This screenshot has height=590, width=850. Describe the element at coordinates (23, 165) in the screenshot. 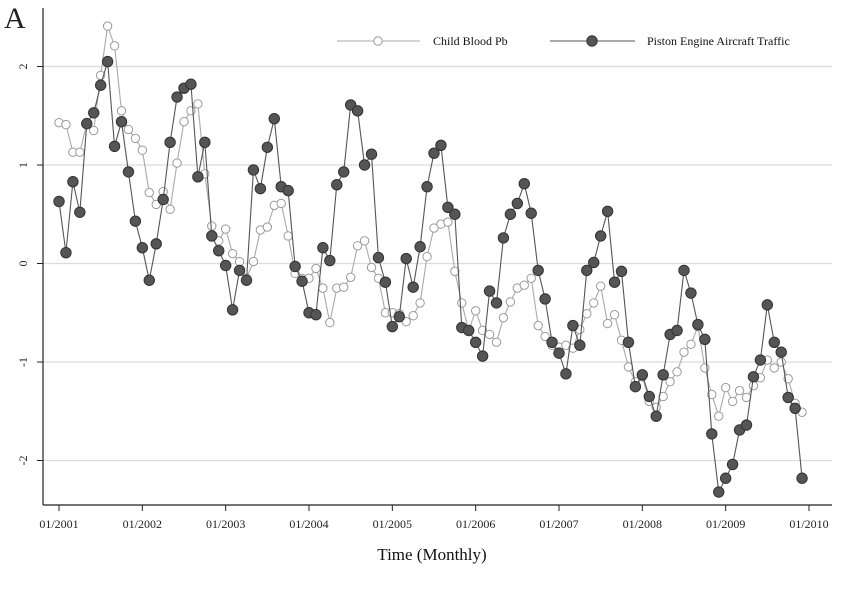

I see `y-tick-label: 1` at that location.